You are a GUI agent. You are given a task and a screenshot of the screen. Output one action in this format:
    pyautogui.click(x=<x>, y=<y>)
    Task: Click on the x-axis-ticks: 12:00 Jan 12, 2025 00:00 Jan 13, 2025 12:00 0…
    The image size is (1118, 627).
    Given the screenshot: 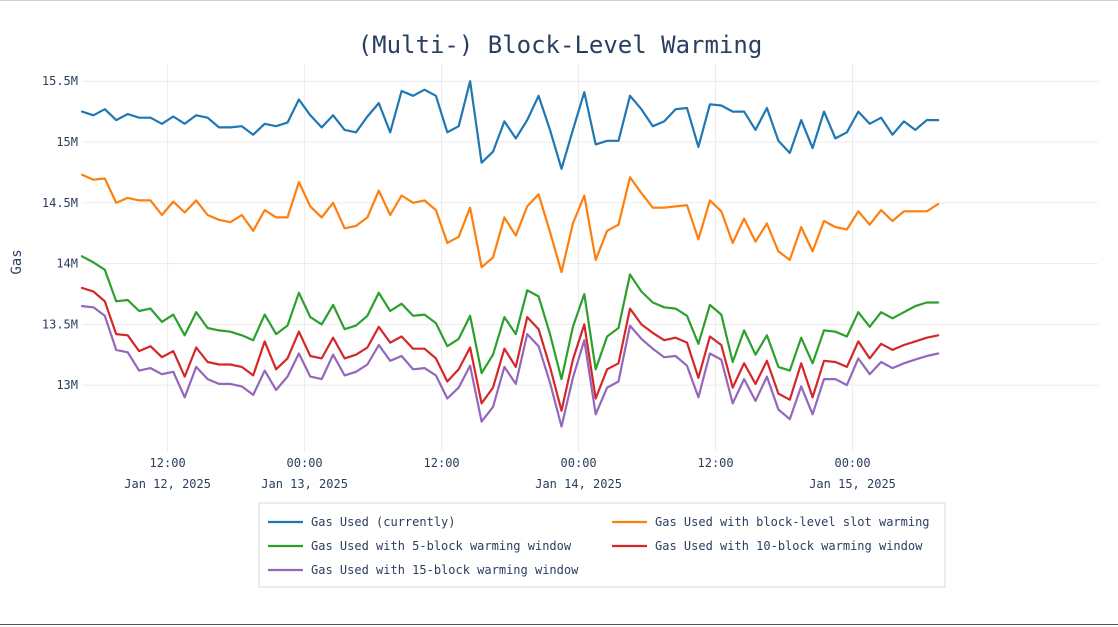 What is the action you would take?
    pyautogui.click(x=510, y=473)
    